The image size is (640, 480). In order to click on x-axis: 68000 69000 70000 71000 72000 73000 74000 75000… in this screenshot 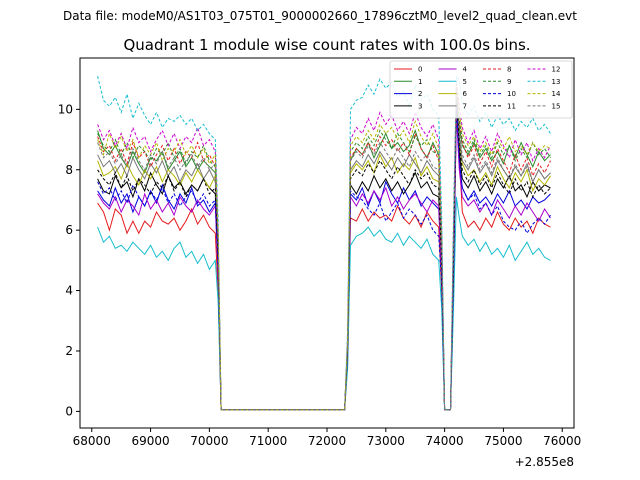, I will do `click(327, 438)`.